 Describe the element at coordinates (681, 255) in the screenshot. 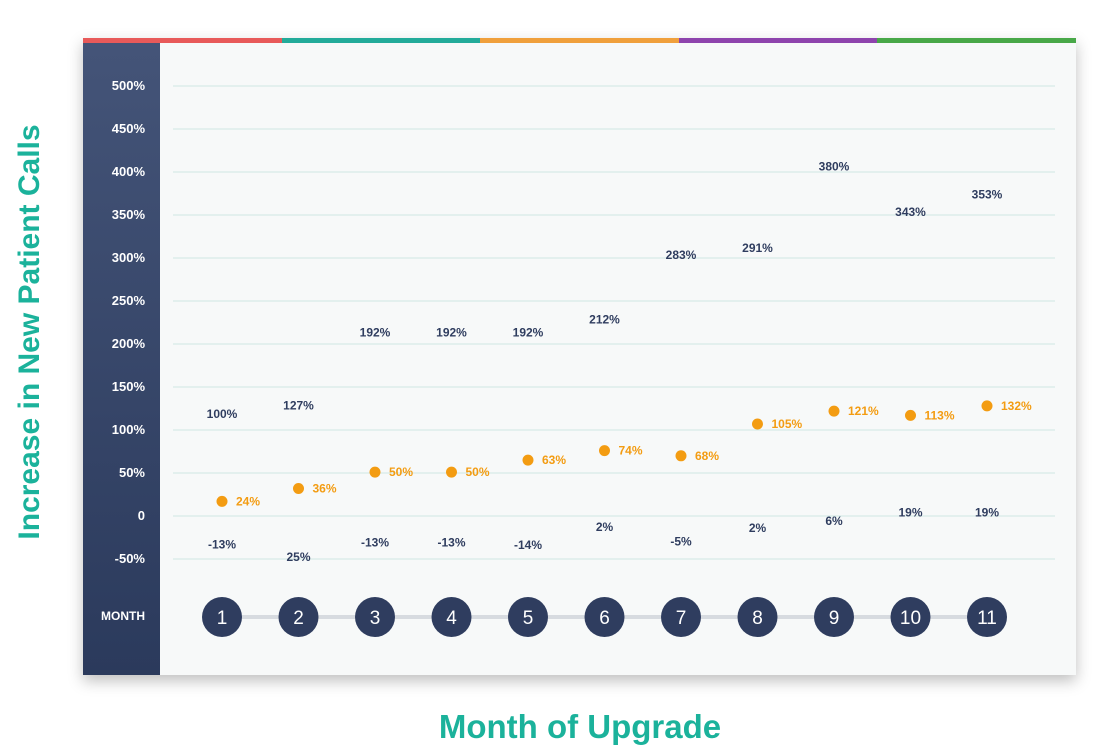

I see `high-value-label: 283%` at that location.